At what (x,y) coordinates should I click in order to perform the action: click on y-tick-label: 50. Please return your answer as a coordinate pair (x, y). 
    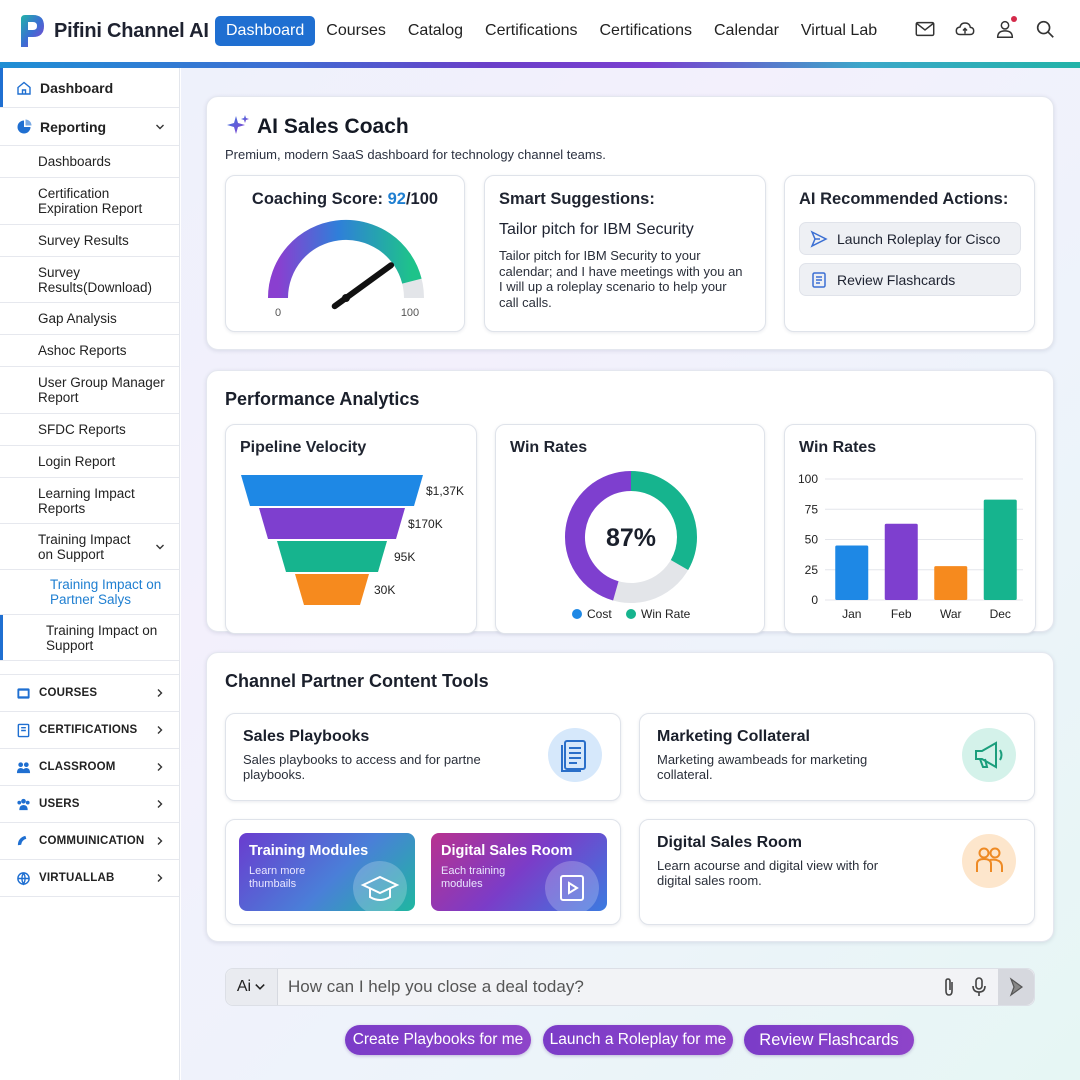
    Looking at the image, I should click on (812, 540).